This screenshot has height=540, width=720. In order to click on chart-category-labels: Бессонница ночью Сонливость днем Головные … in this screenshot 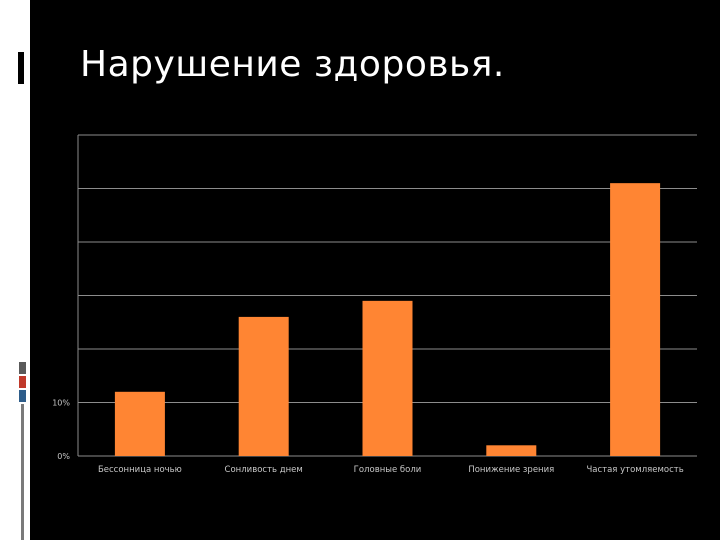, I will do `click(391, 470)`.